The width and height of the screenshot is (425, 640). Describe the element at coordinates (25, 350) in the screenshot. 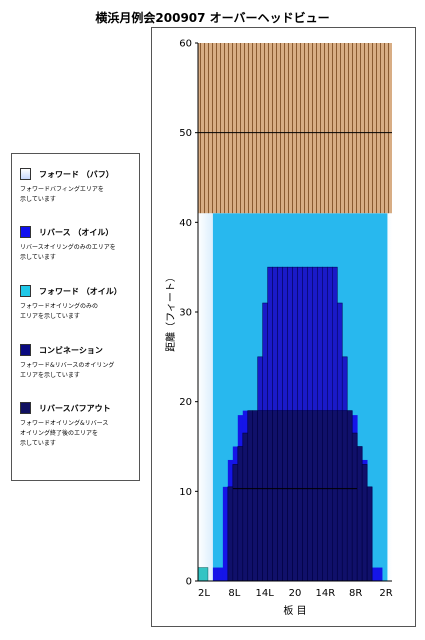

I see `legend-swatch-combination` at that location.